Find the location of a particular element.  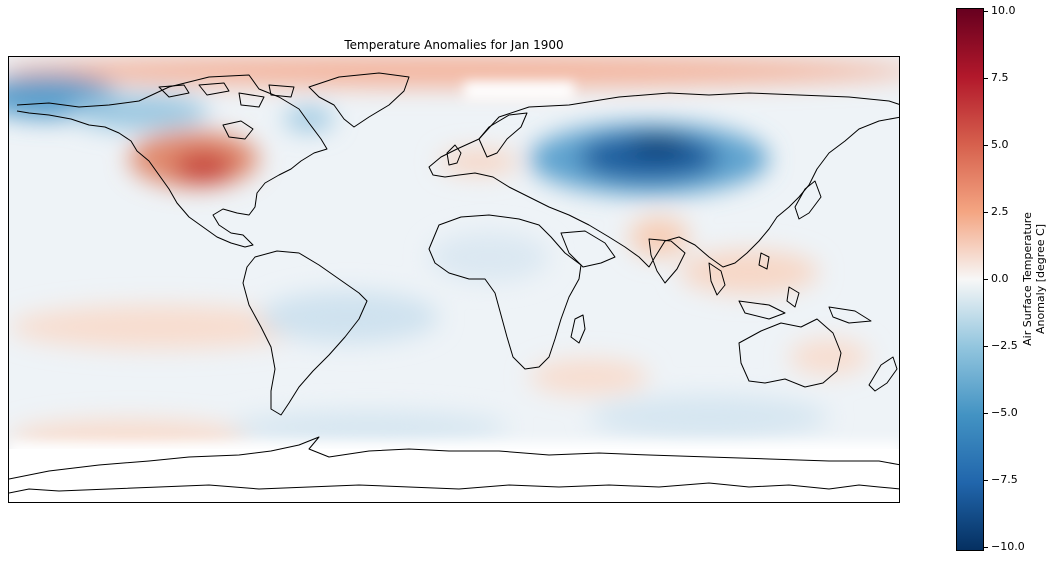

coast-japan is located at coordinates (808, 200).